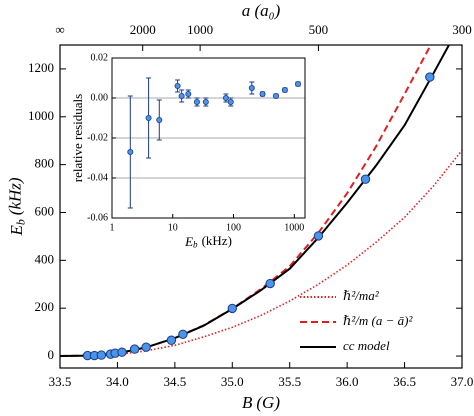 Image resolution: width=474 pixels, height=416 pixels. I want to click on y-tick-label: -0.04, so click(97, 177).